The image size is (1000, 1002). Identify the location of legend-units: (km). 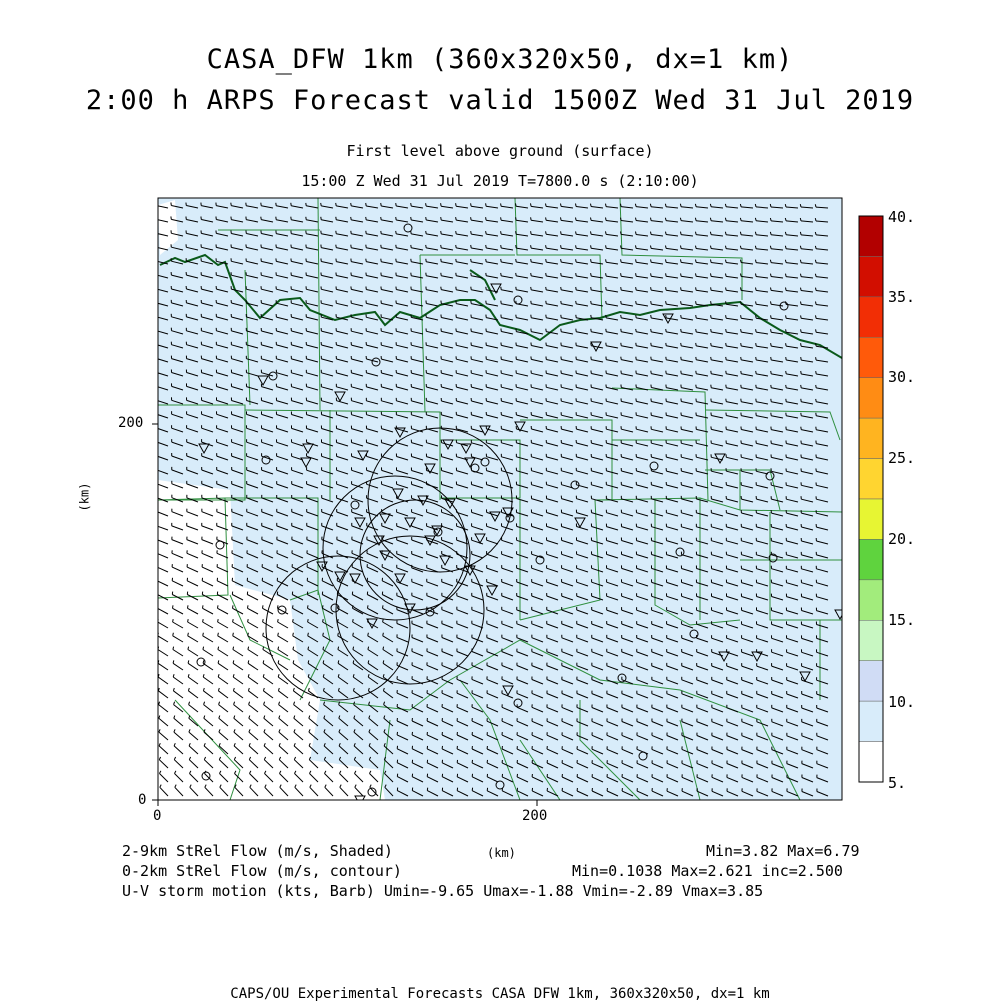
(501, 853).